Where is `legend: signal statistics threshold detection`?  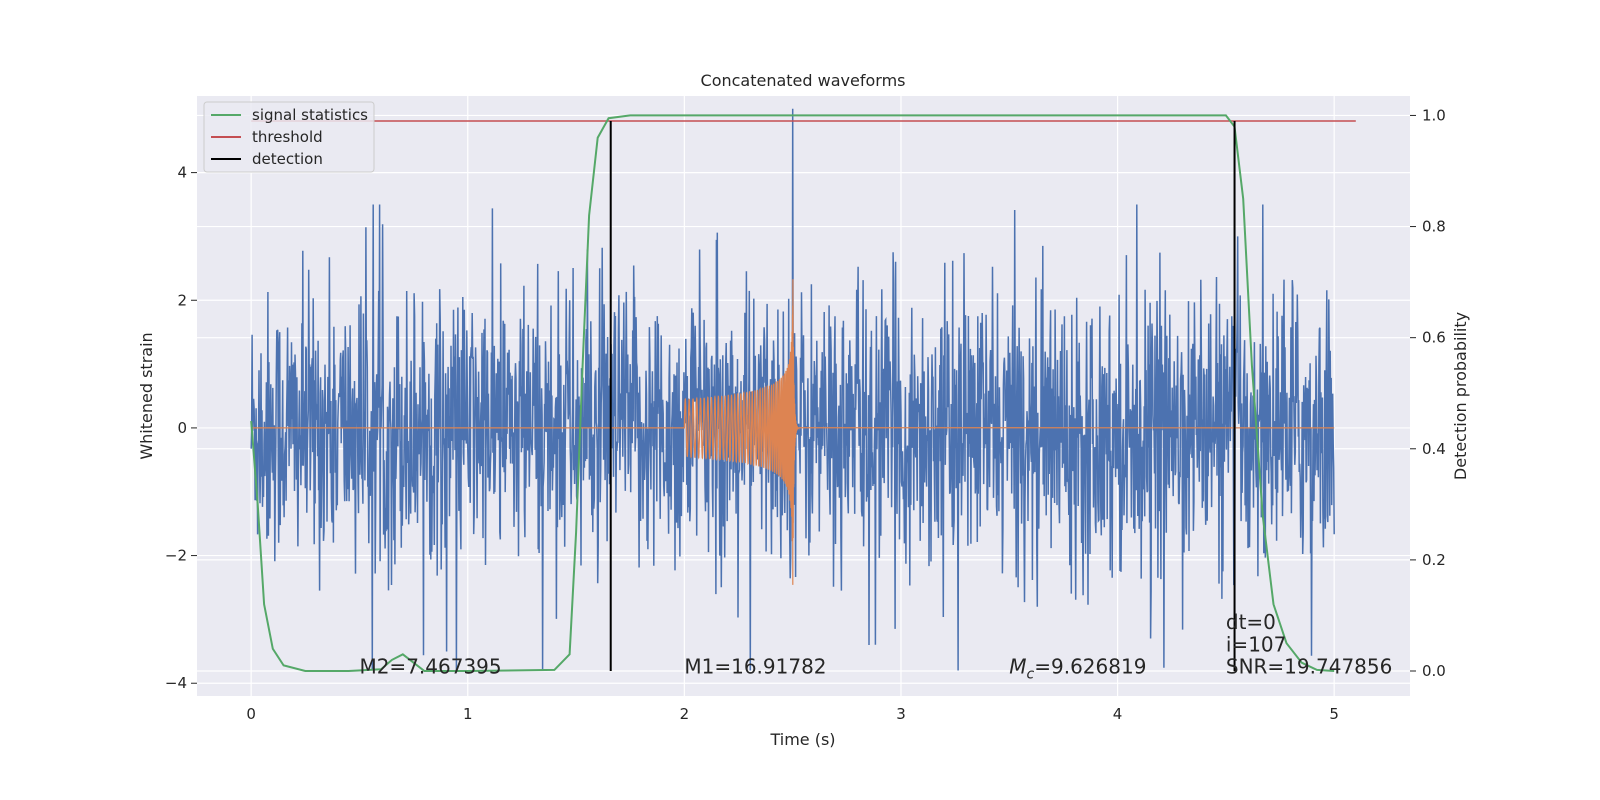 legend: signal statistics threshold detection is located at coordinates (289, 137).